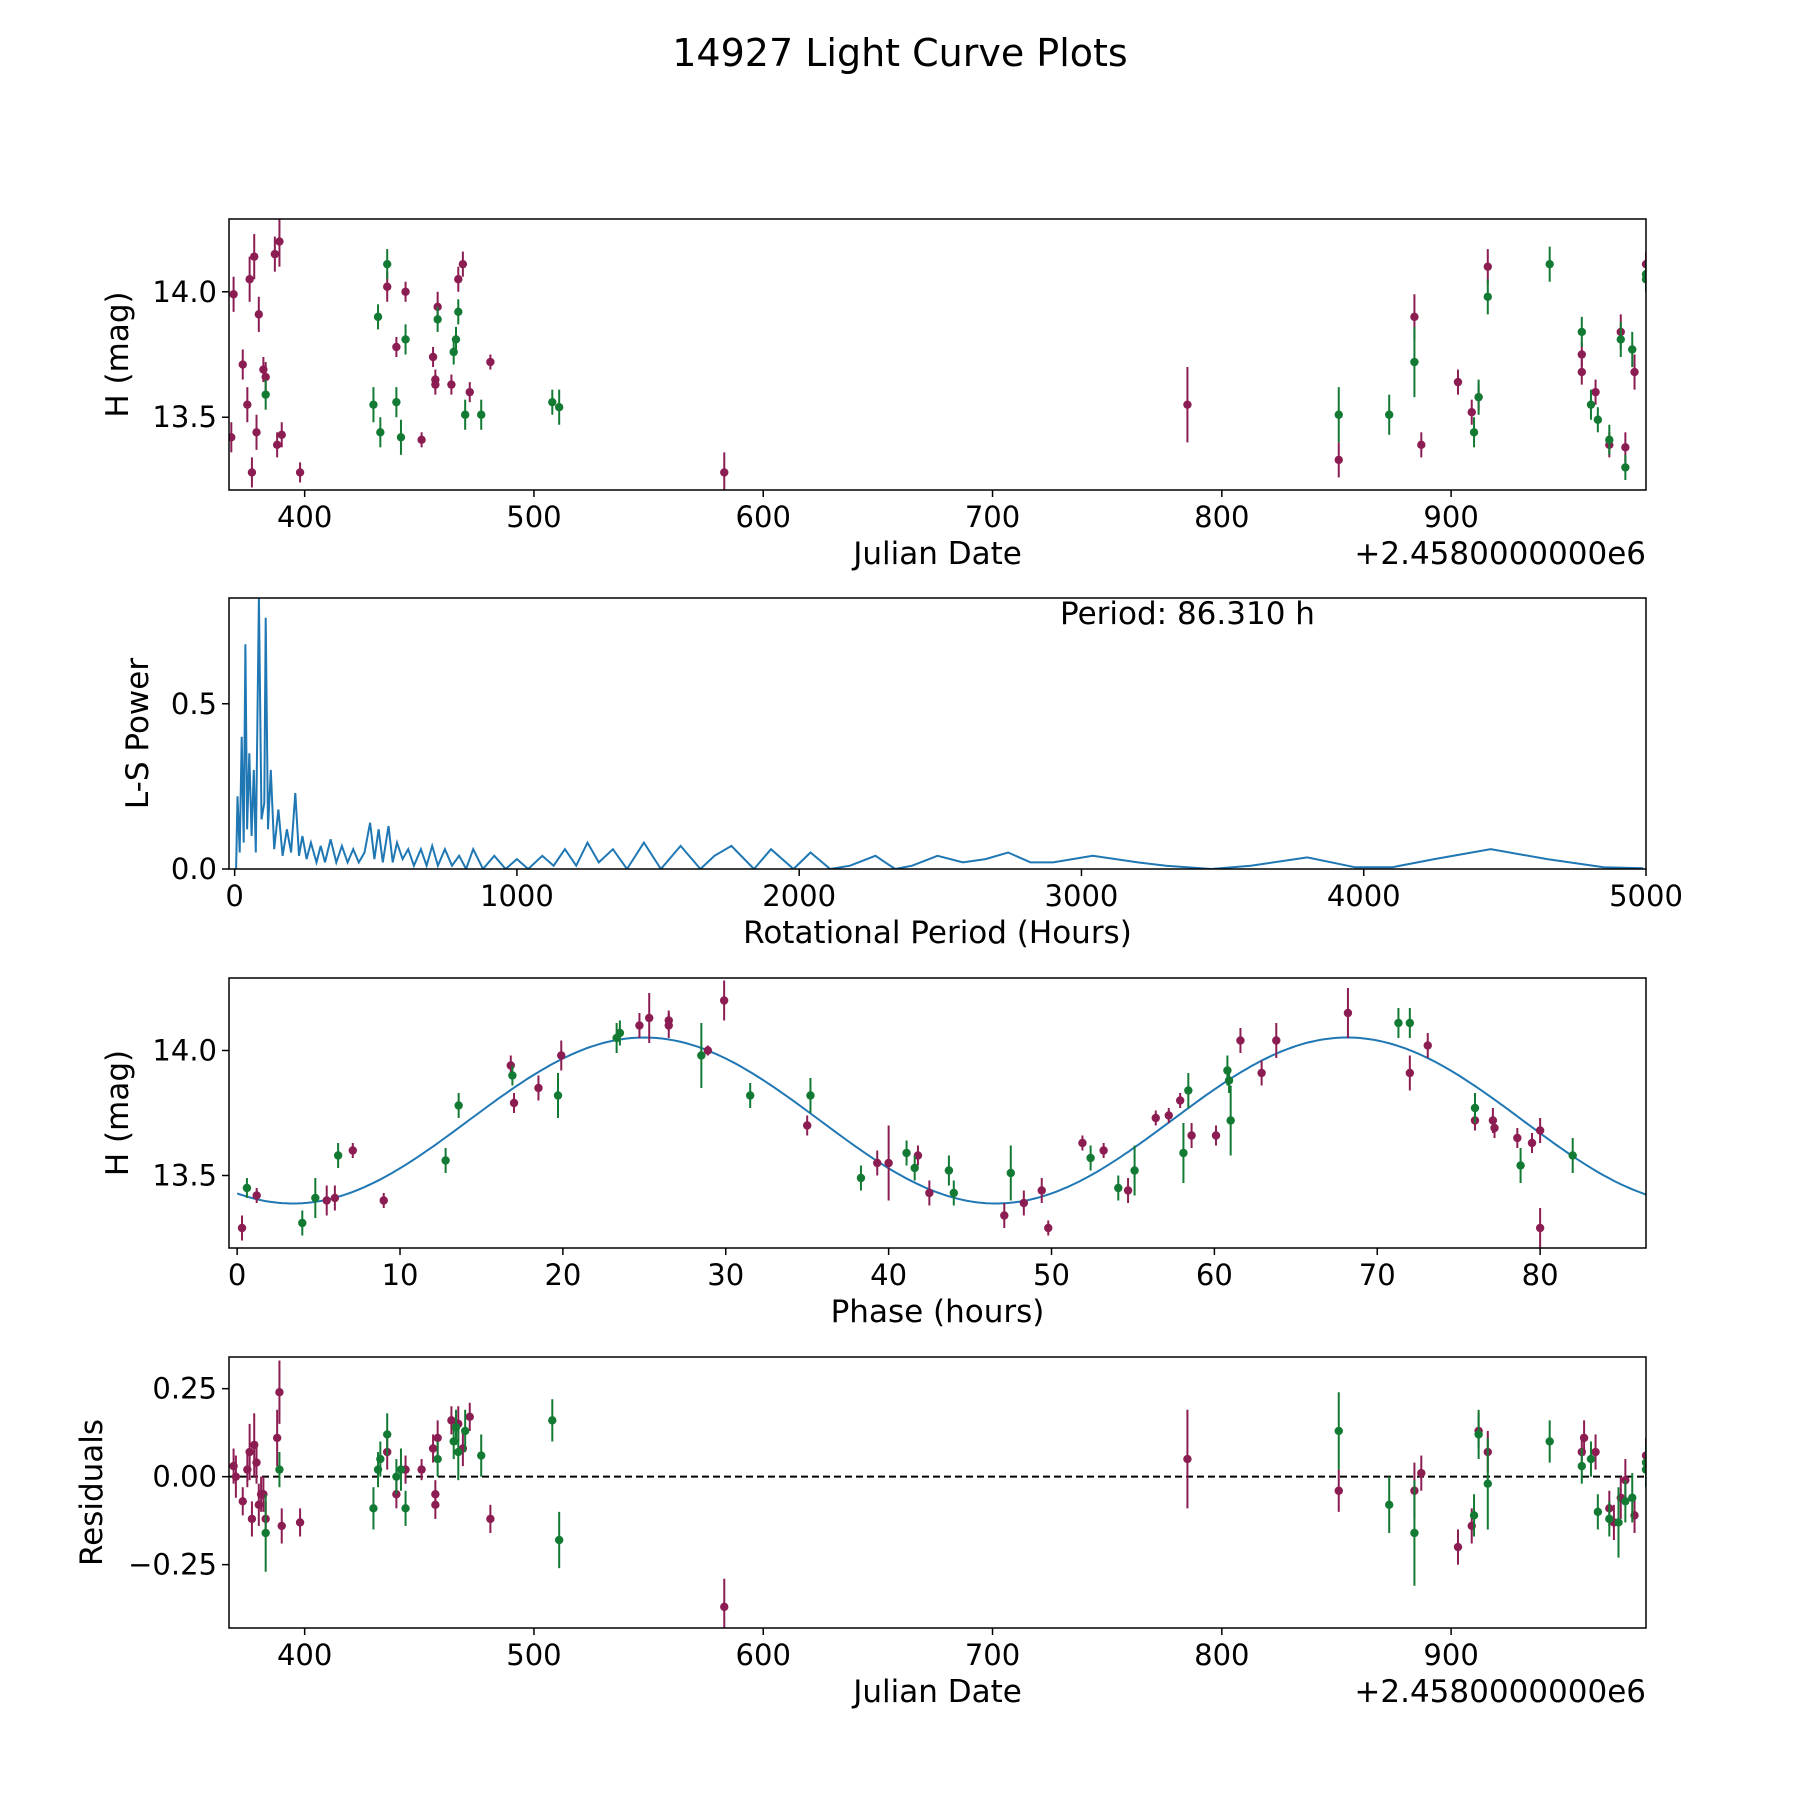 Image resolution: width=1800 pixels, height=1800 pixels. What do you see at coordinates (517, 896) in the screenshot?
I see `x-tick-label: 1000` at bounding box center [517, 896].